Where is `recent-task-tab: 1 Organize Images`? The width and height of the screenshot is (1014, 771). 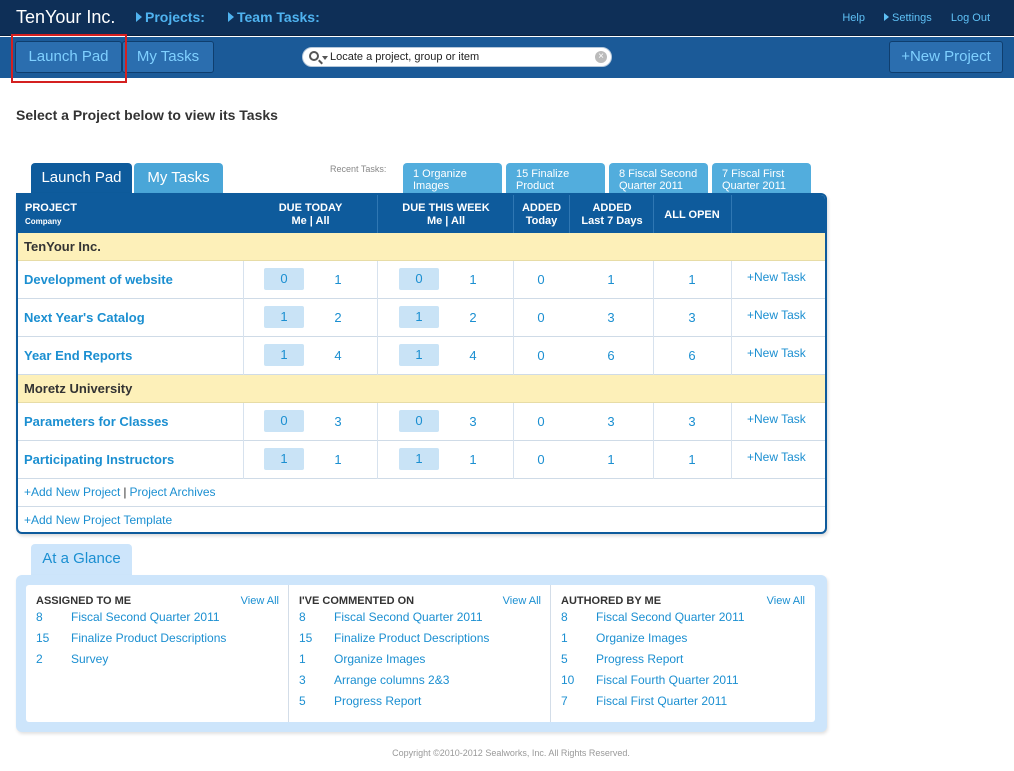 recent-task-tab: 1 Organize Images is located at coordinates (452, 178).